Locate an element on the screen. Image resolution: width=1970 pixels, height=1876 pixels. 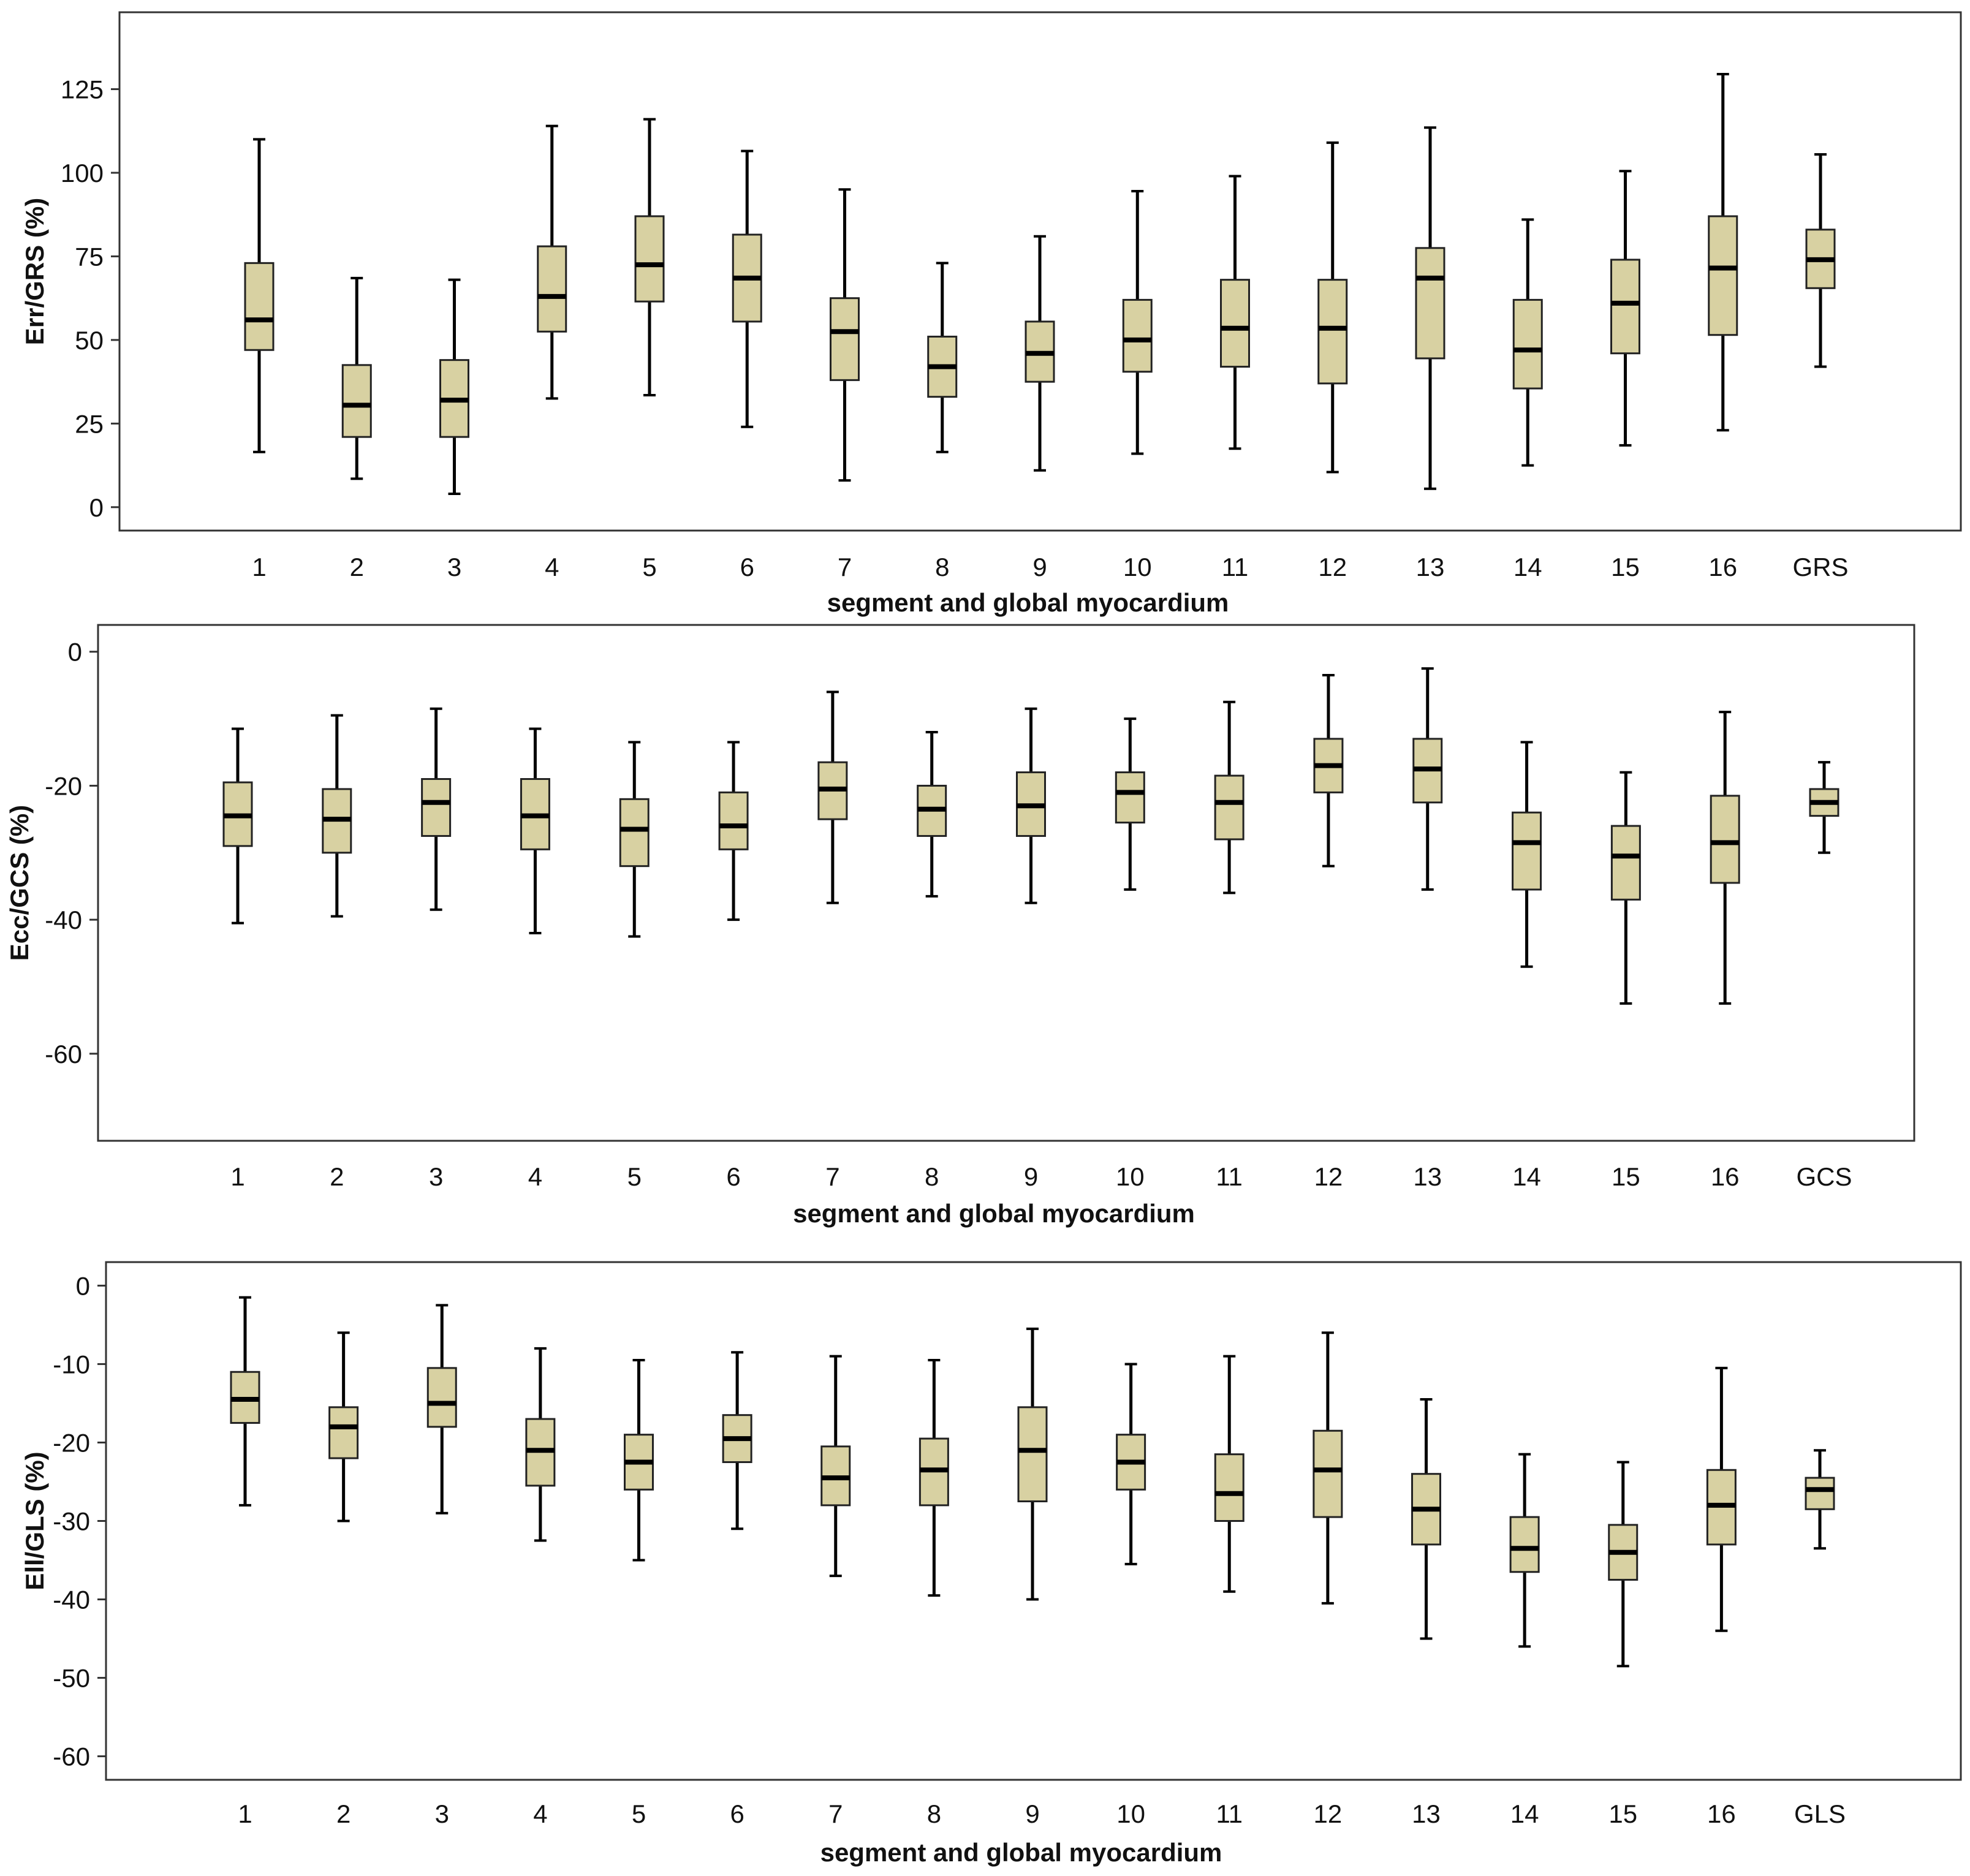
panel-3-y-tick-label: -60 is located at coordinates (71, 1756).